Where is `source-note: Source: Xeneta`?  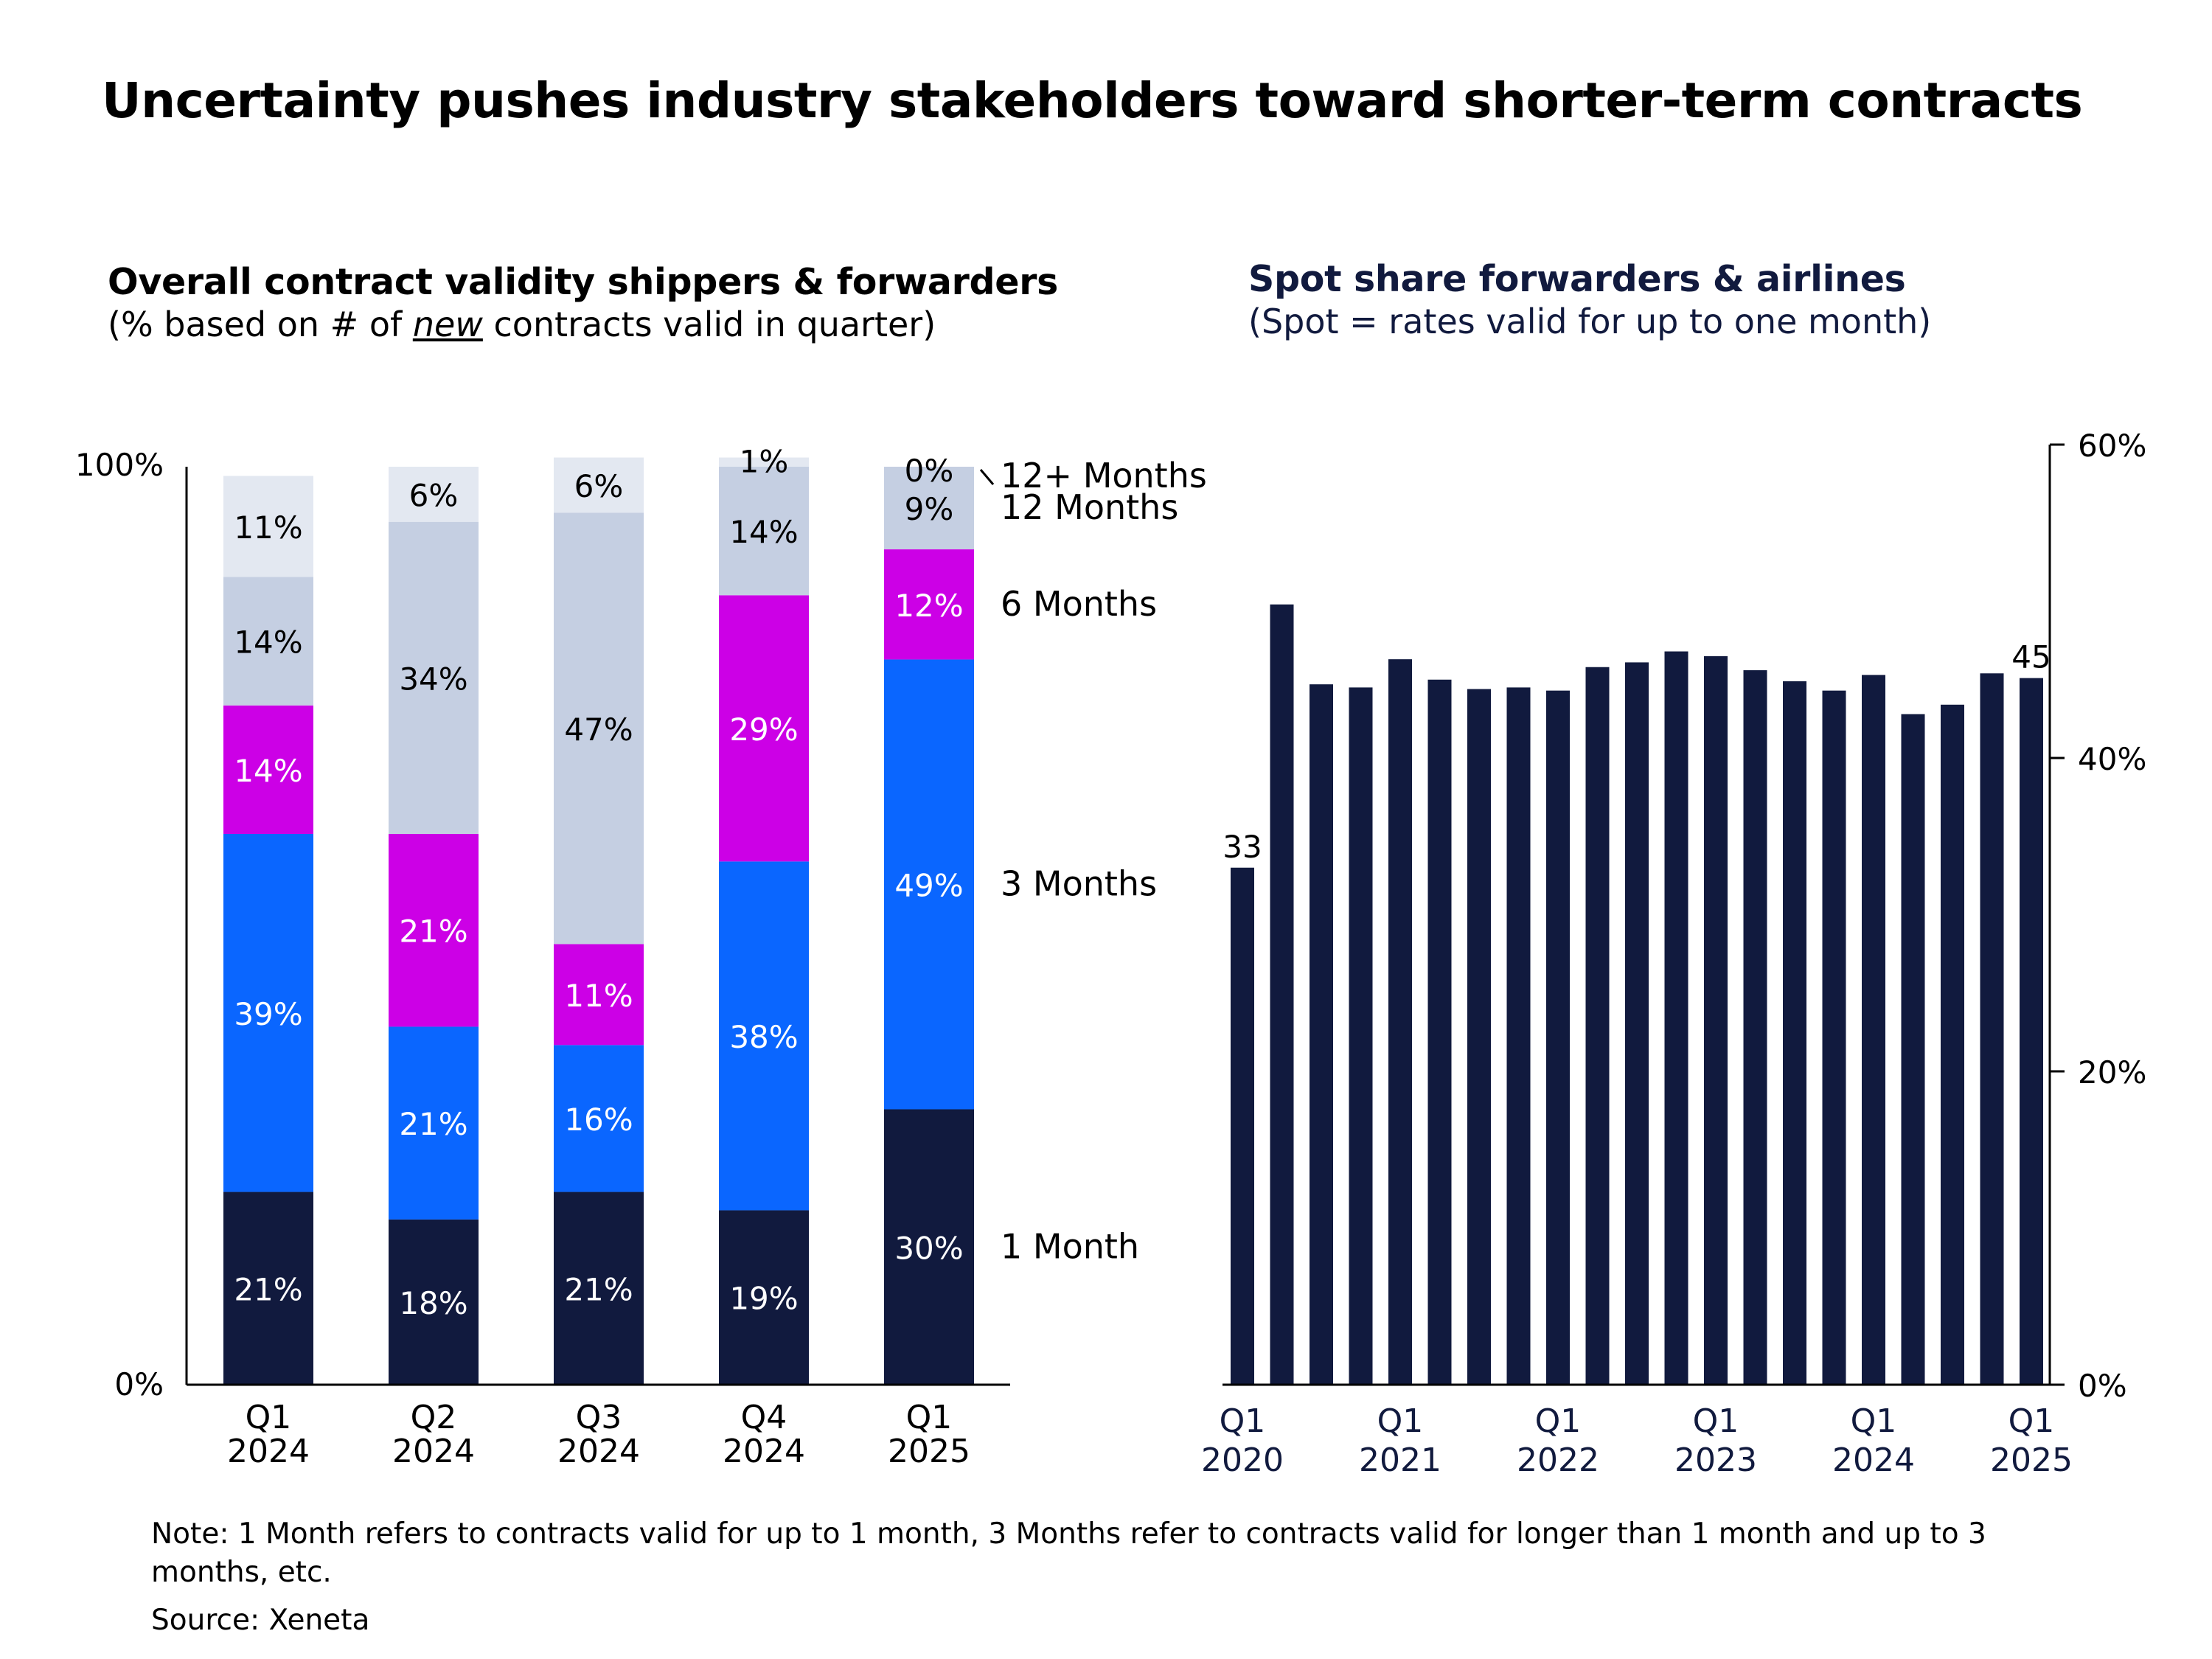
source-note: Source: Xeneta is located at coordinates (260, 1620).